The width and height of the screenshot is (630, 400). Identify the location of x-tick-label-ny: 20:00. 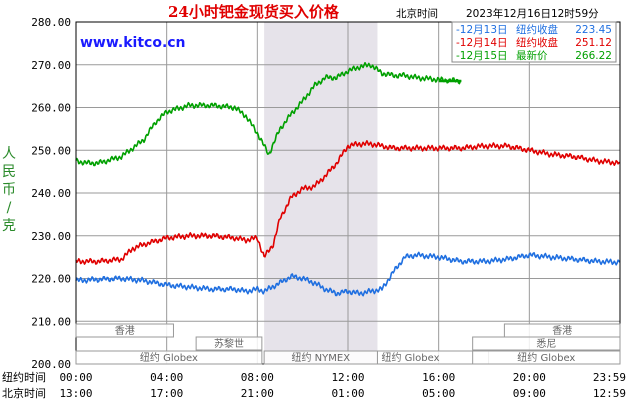
(529, 377).